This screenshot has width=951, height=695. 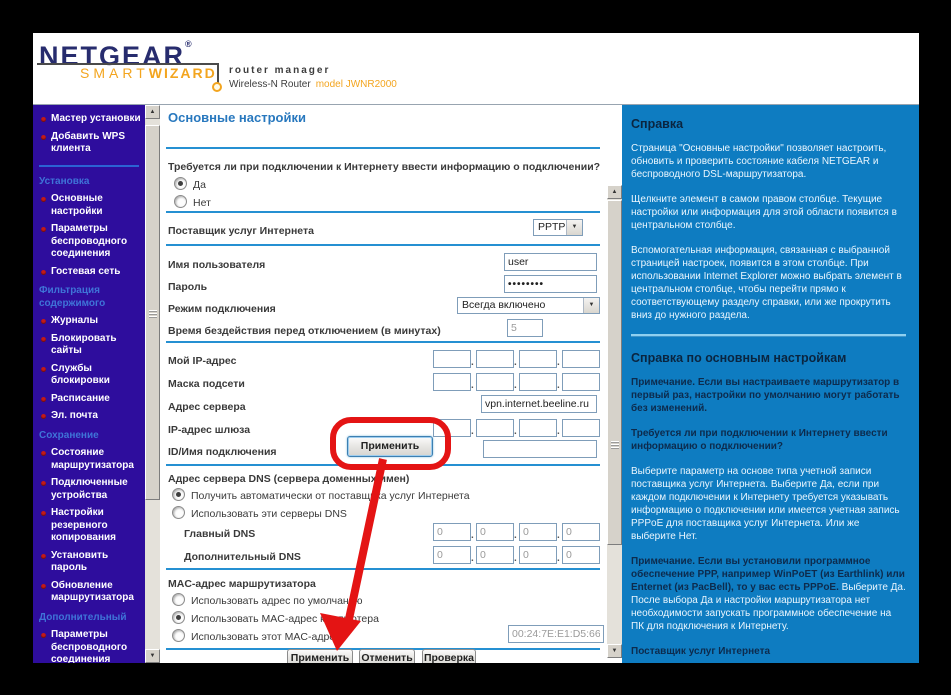 What do you see at coordinates (556, 634) in the screenshot?
I see `mac-address-input` at bounding box center [556, 634].